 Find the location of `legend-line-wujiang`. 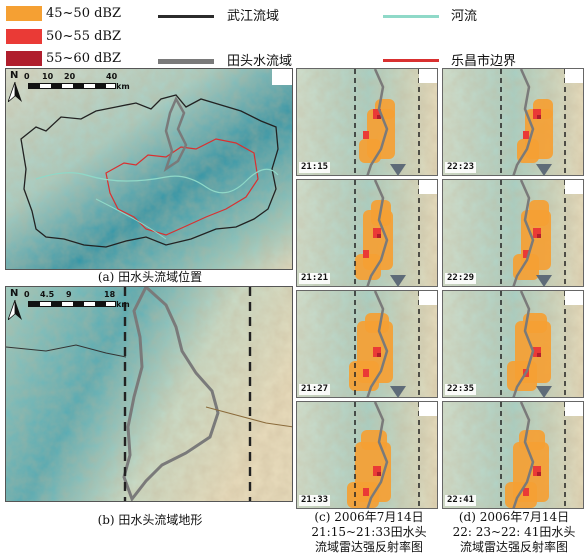

legend-line-wujiang is located at coordinates (186, 16).